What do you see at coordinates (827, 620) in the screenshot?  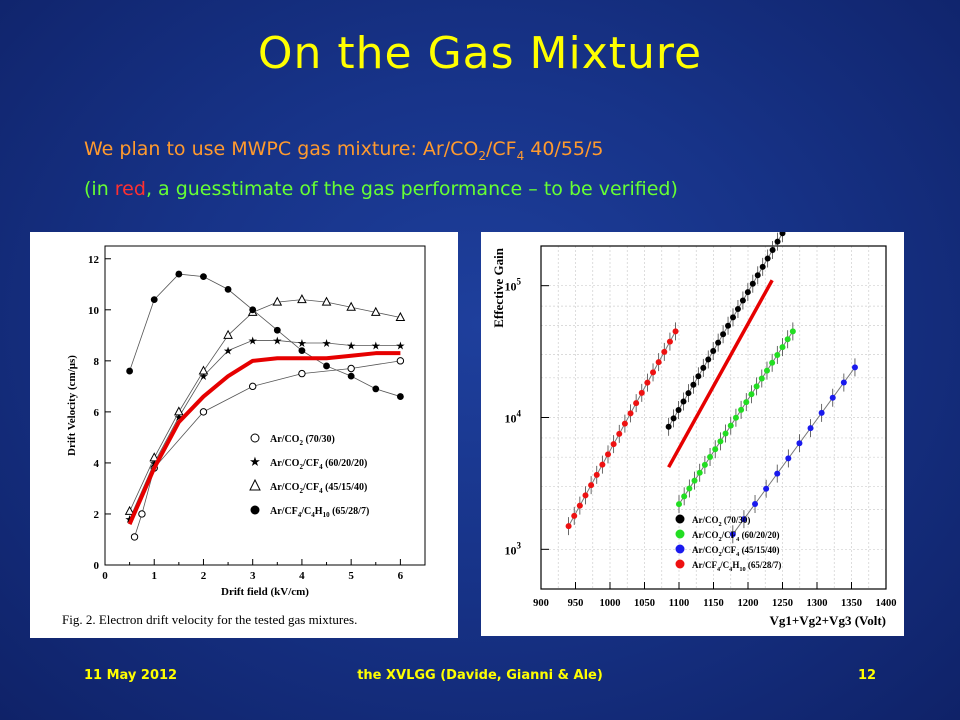 I see `x-axis-label: Vg1+Vg2+Vg3 (Volt)` at bounding box center [827, 620].